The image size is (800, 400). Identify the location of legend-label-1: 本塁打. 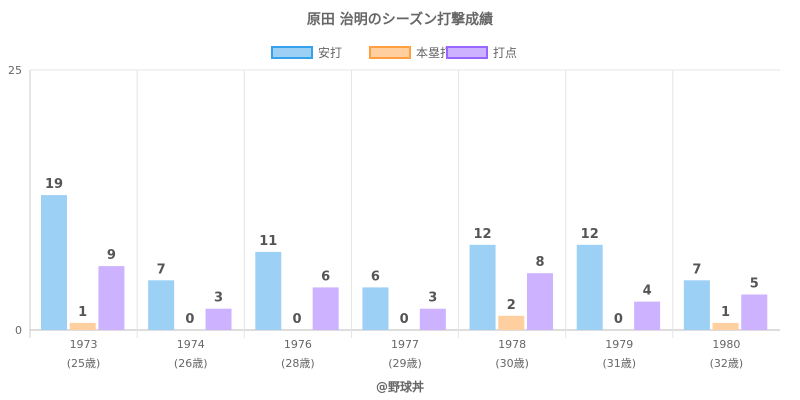
(434, 53).